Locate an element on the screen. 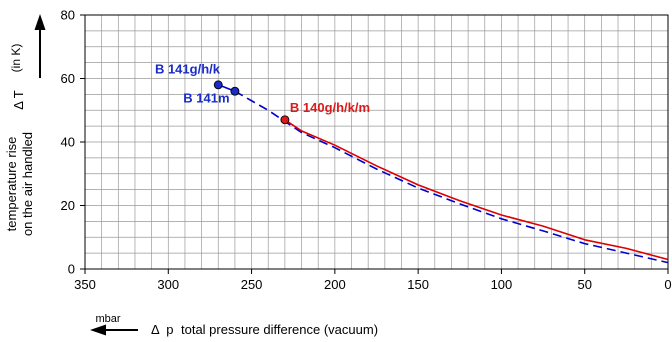 Image resolution: width=672 pixels, height=342 pixels. x-tick-label: 100 is located at coordinates (502, 284).